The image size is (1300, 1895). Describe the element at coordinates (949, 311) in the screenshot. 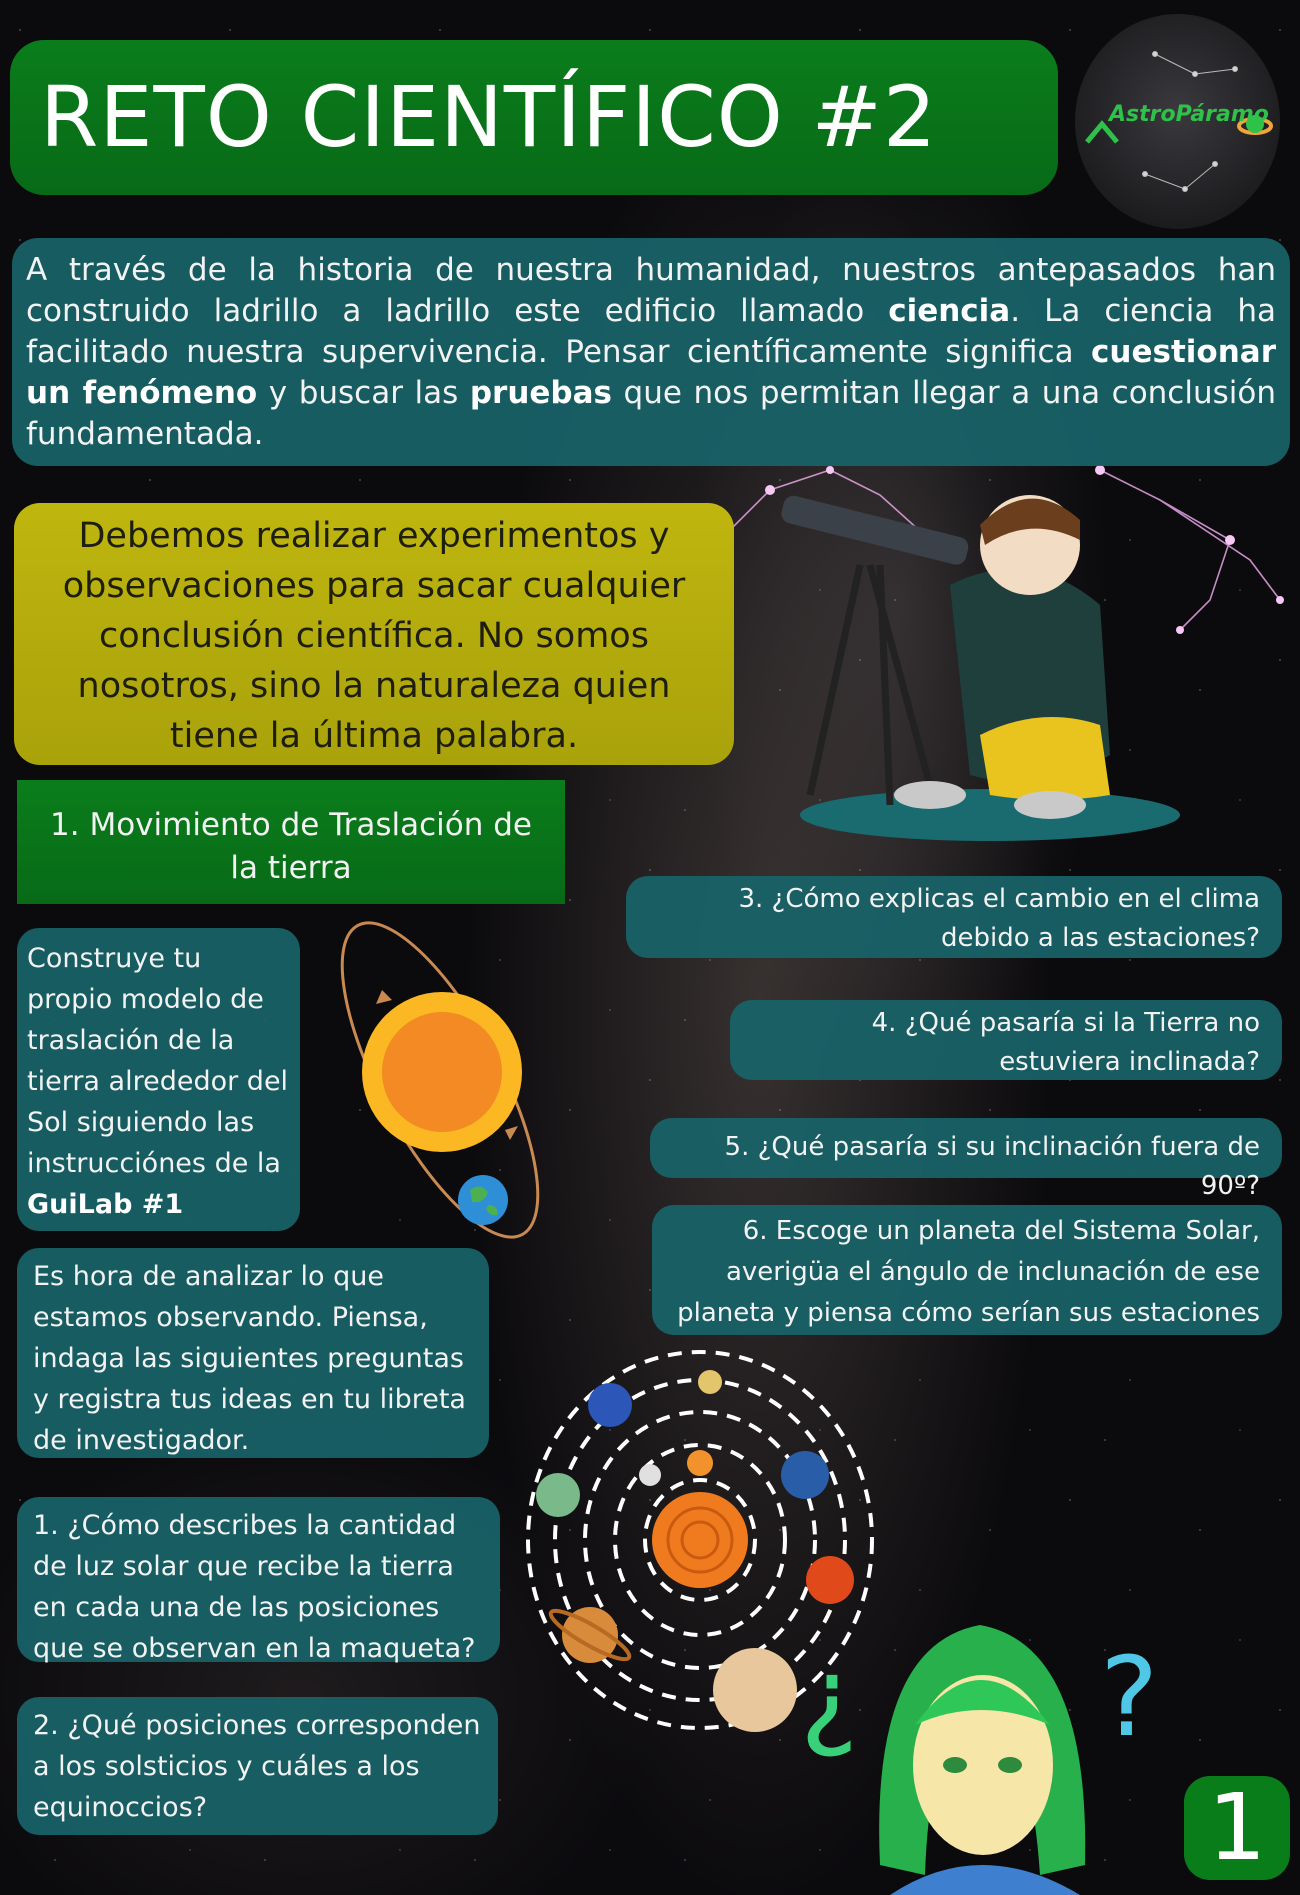

I see `intro-bold-ciencia: ciencia` at that location.